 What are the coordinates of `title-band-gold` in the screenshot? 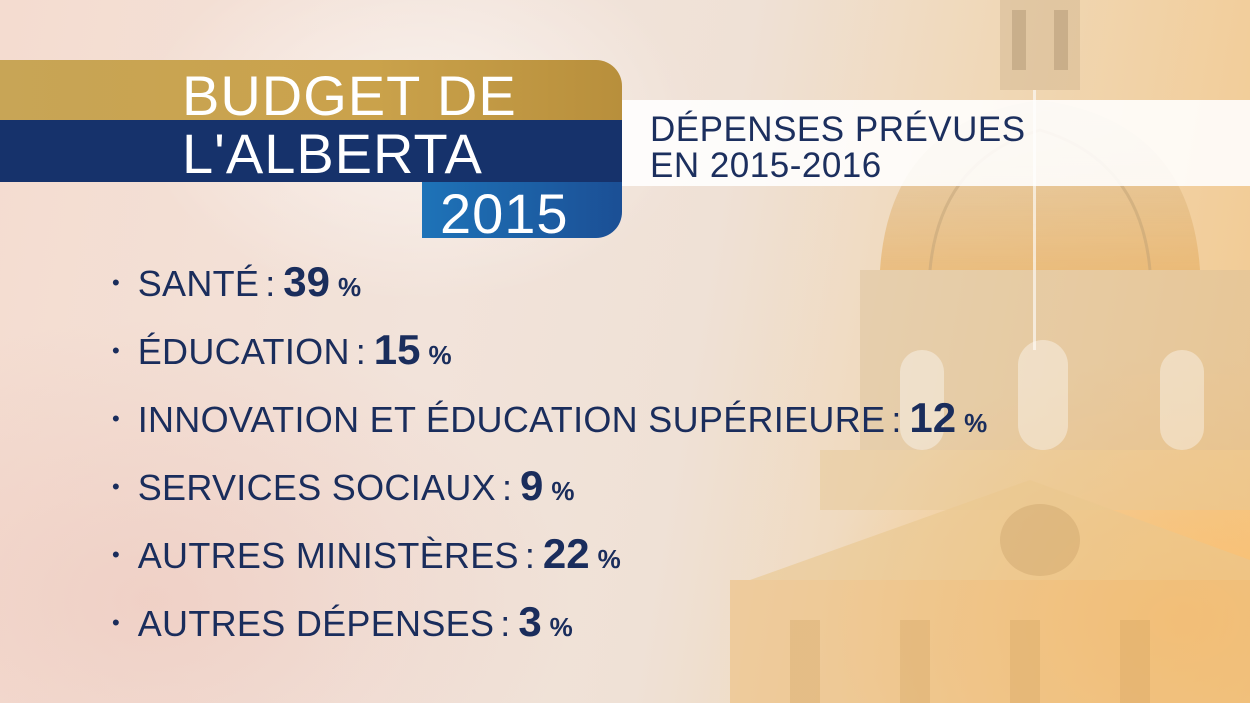 It's located at (311, 90).